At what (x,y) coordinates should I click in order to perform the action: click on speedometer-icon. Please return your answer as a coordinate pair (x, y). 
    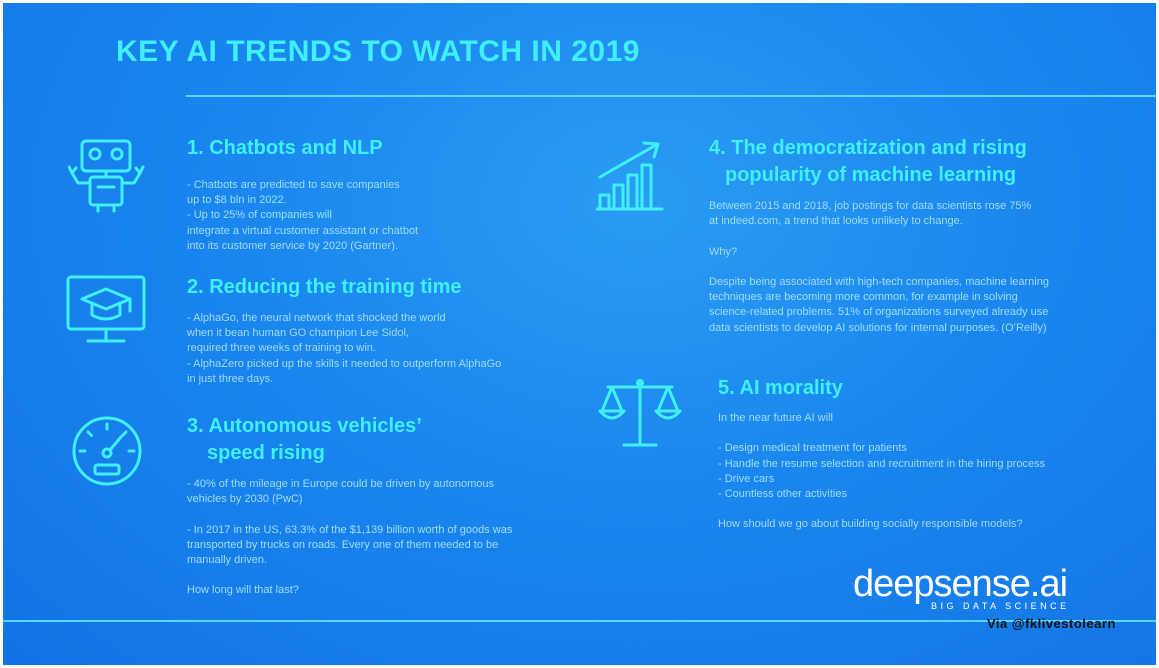
    Looking at the image, I should click on (107, 451).